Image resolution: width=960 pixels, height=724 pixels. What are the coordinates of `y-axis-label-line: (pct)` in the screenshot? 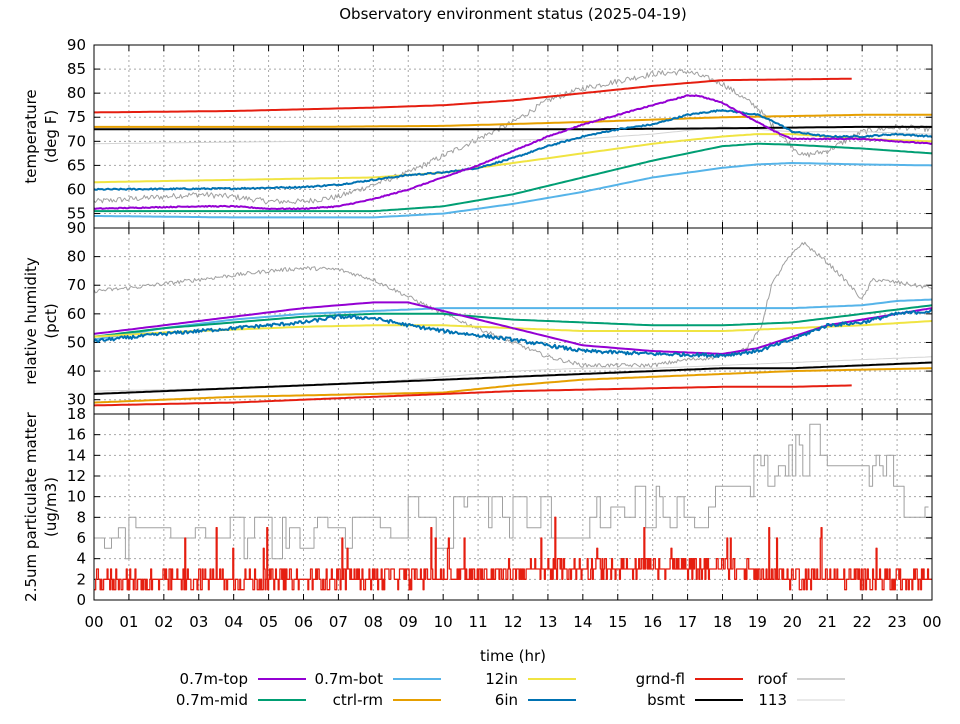 It's located at (51, 320).